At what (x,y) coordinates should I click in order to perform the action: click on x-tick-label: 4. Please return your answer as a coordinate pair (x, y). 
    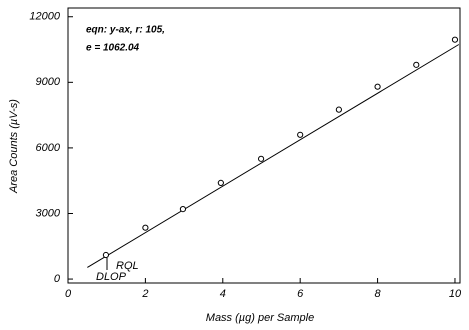
    Looking at the image, I should click on (223, 294).